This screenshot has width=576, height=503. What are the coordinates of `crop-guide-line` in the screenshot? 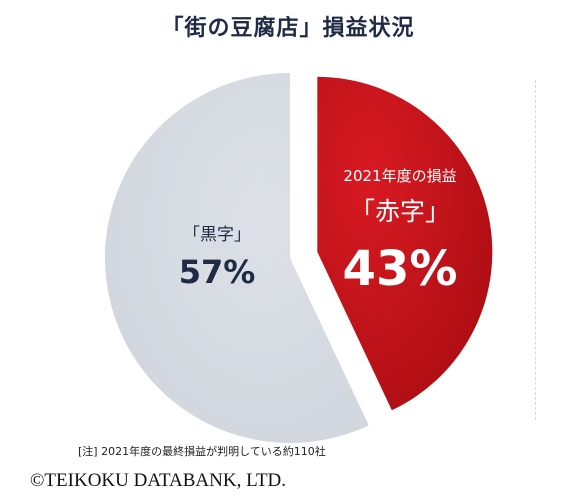 It's located at (535, 250).